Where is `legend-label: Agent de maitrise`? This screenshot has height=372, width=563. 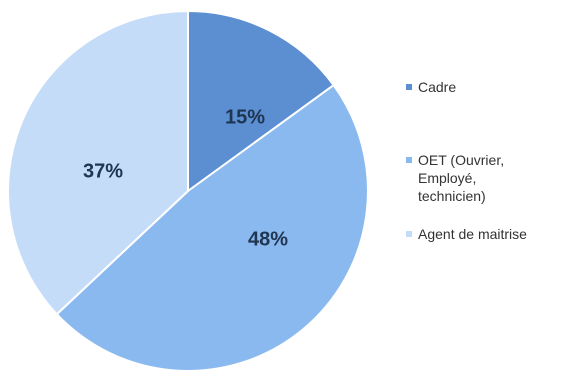 legend-label: Agent de maitrise is located at coordinates (472, 234).